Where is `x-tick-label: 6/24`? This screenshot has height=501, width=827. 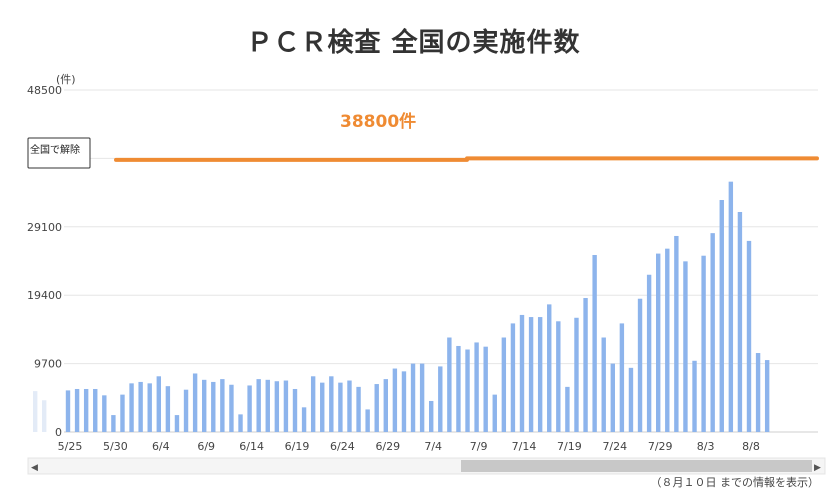
x-tick-label: 6/24 is located at coordinates (342, 446).